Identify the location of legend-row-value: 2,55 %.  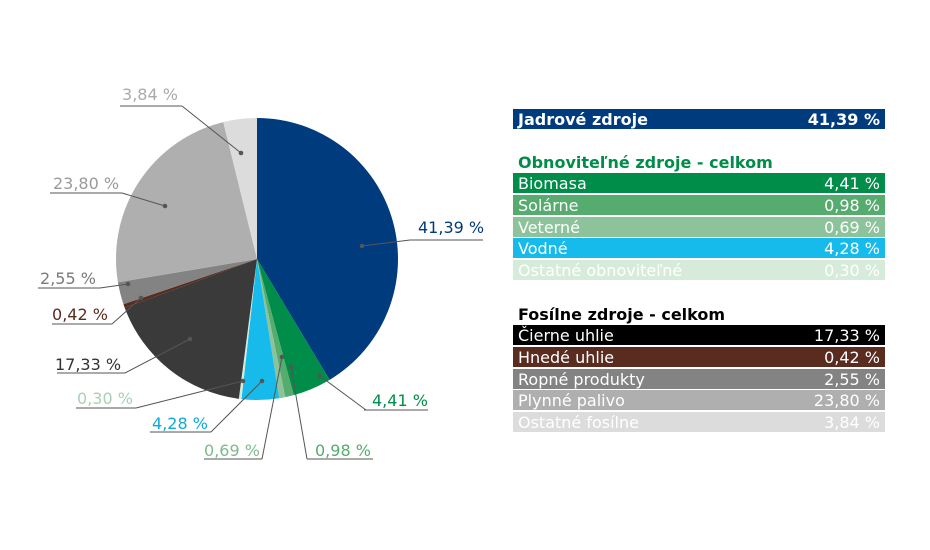
(852, 379).